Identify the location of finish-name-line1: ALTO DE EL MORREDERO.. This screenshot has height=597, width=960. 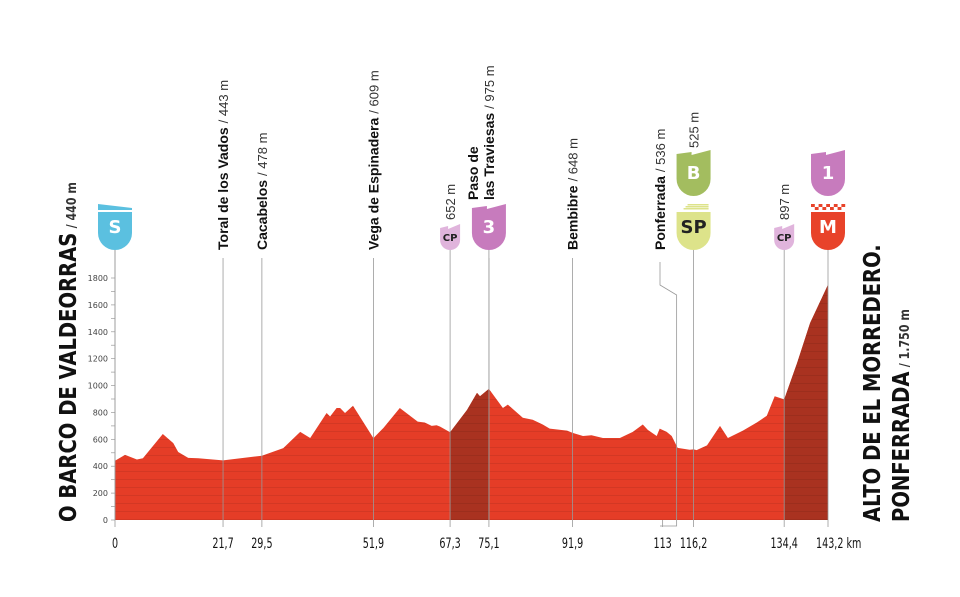
(873, 383).